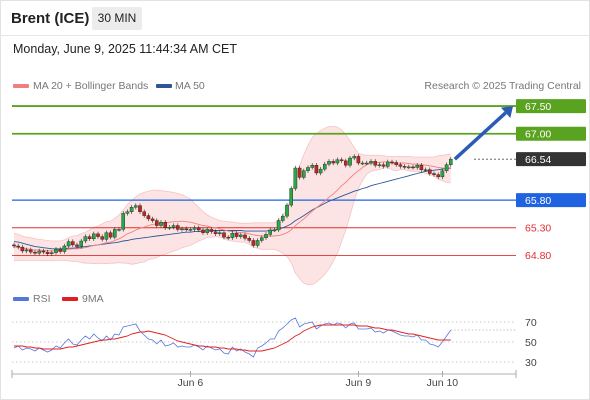 The height and width of the screenshot is (400, 590). What do you see at coordinates (191, 383) in the screenshot?
I see `x-axis-tick-label: Jun 6` at bounding box center [191, 383].